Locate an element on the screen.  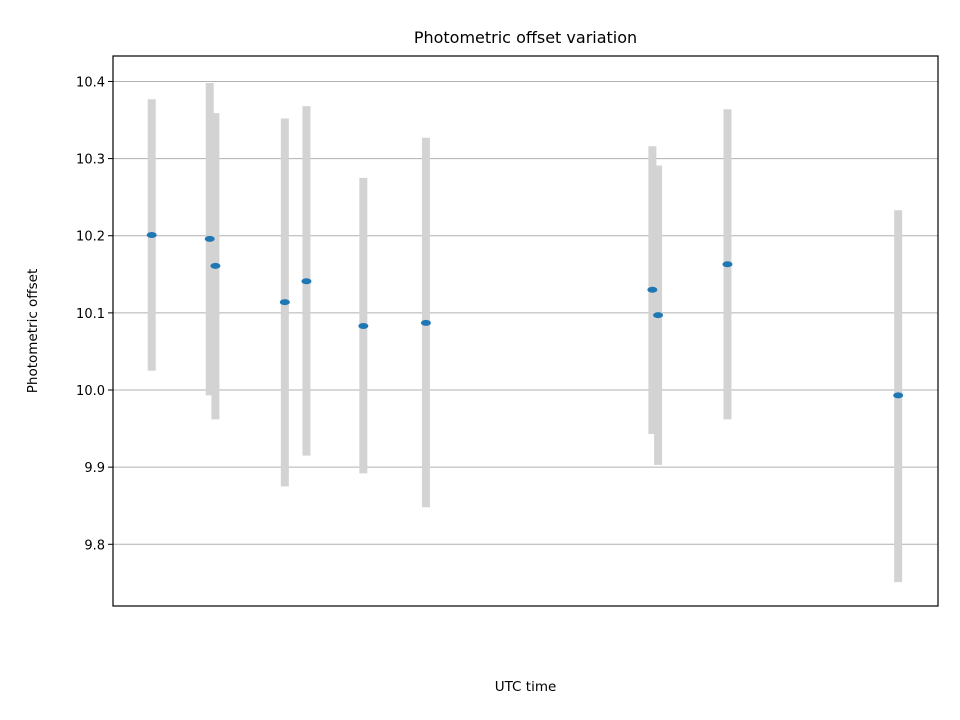
y-tick-label: 10.2 is located at coordinates (90, 237).